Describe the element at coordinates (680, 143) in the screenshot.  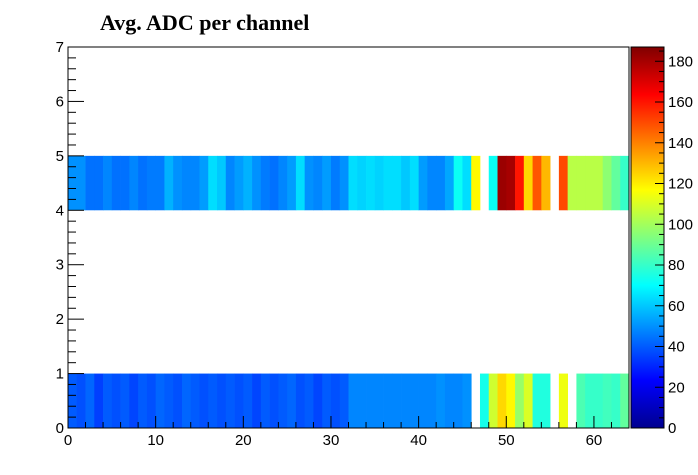
I see `colorbar-tick-label: 140` at that location.